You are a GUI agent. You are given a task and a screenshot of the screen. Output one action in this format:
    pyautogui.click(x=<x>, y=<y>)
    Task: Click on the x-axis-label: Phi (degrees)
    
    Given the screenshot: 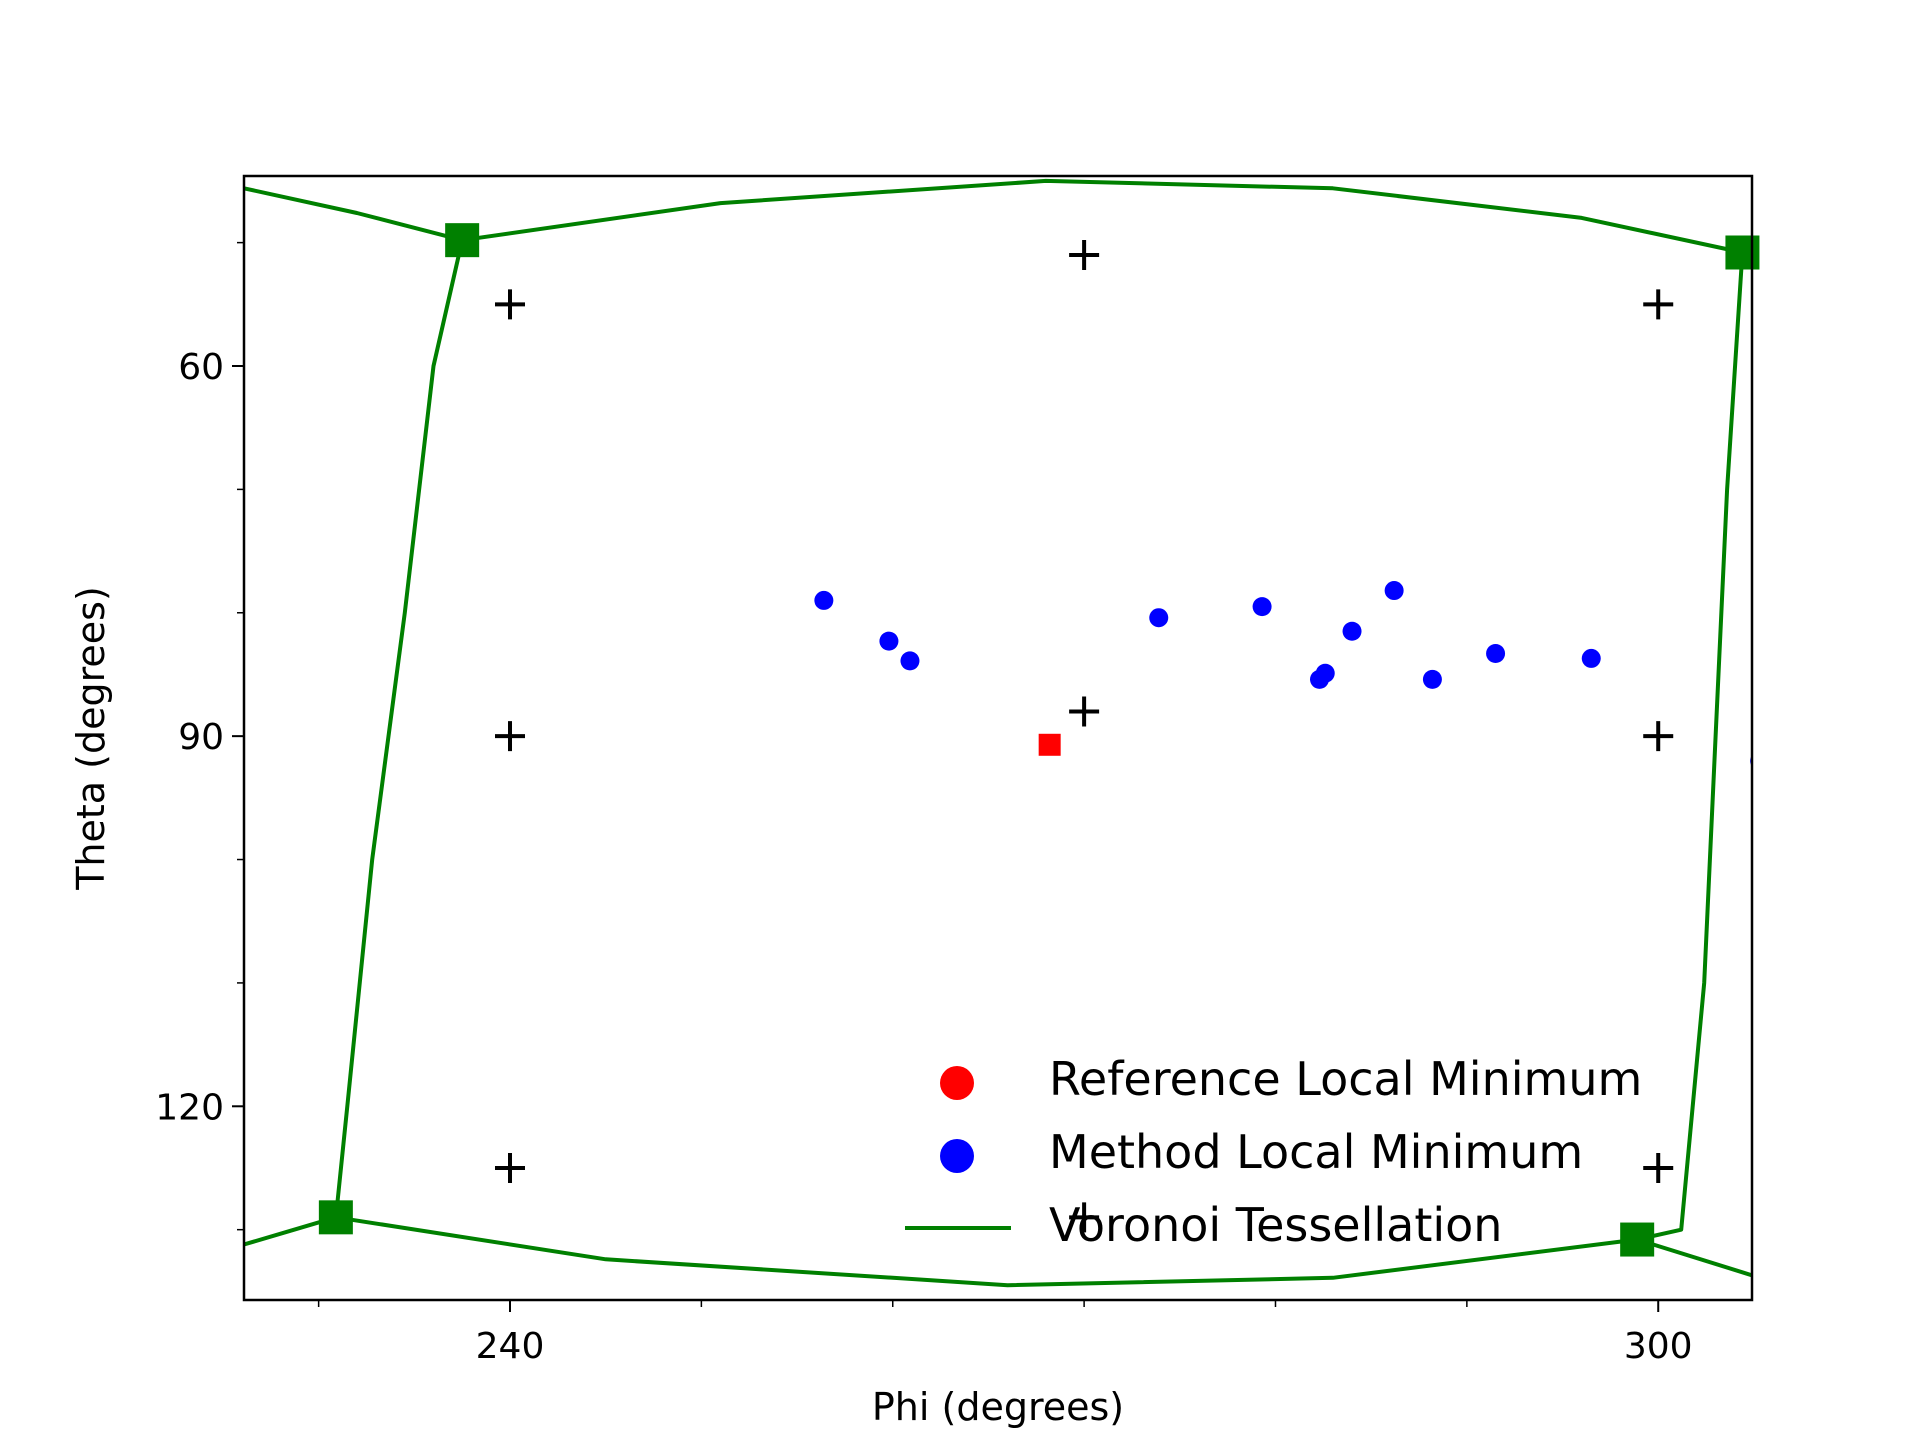 What is the action you would take?
    pyautogui.click(x=998, y=1407)
    